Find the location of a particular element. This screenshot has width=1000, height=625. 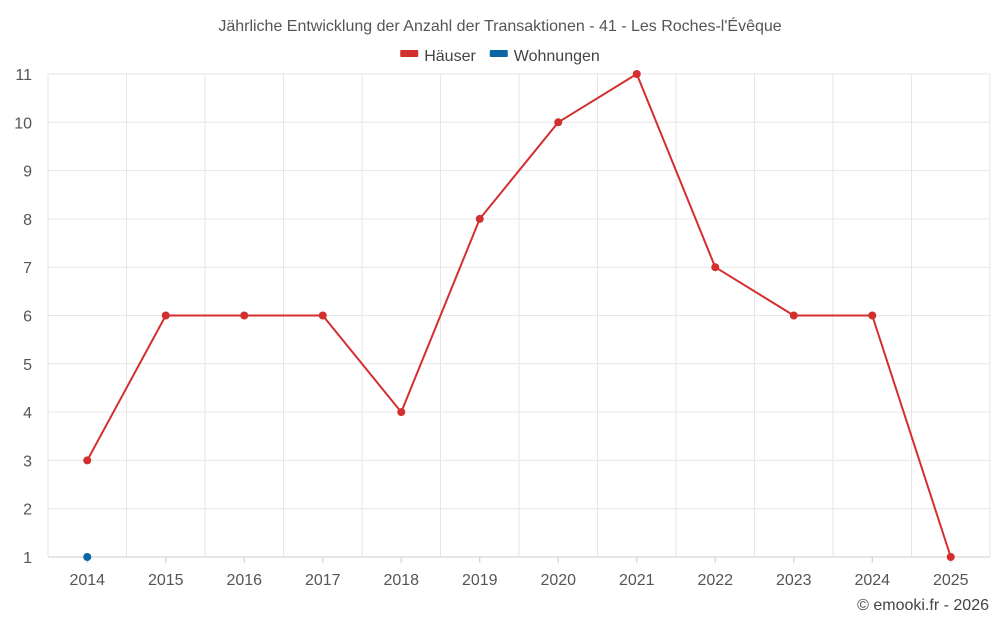

x-tick-label: 2015 is located at coordinates (166, 580).